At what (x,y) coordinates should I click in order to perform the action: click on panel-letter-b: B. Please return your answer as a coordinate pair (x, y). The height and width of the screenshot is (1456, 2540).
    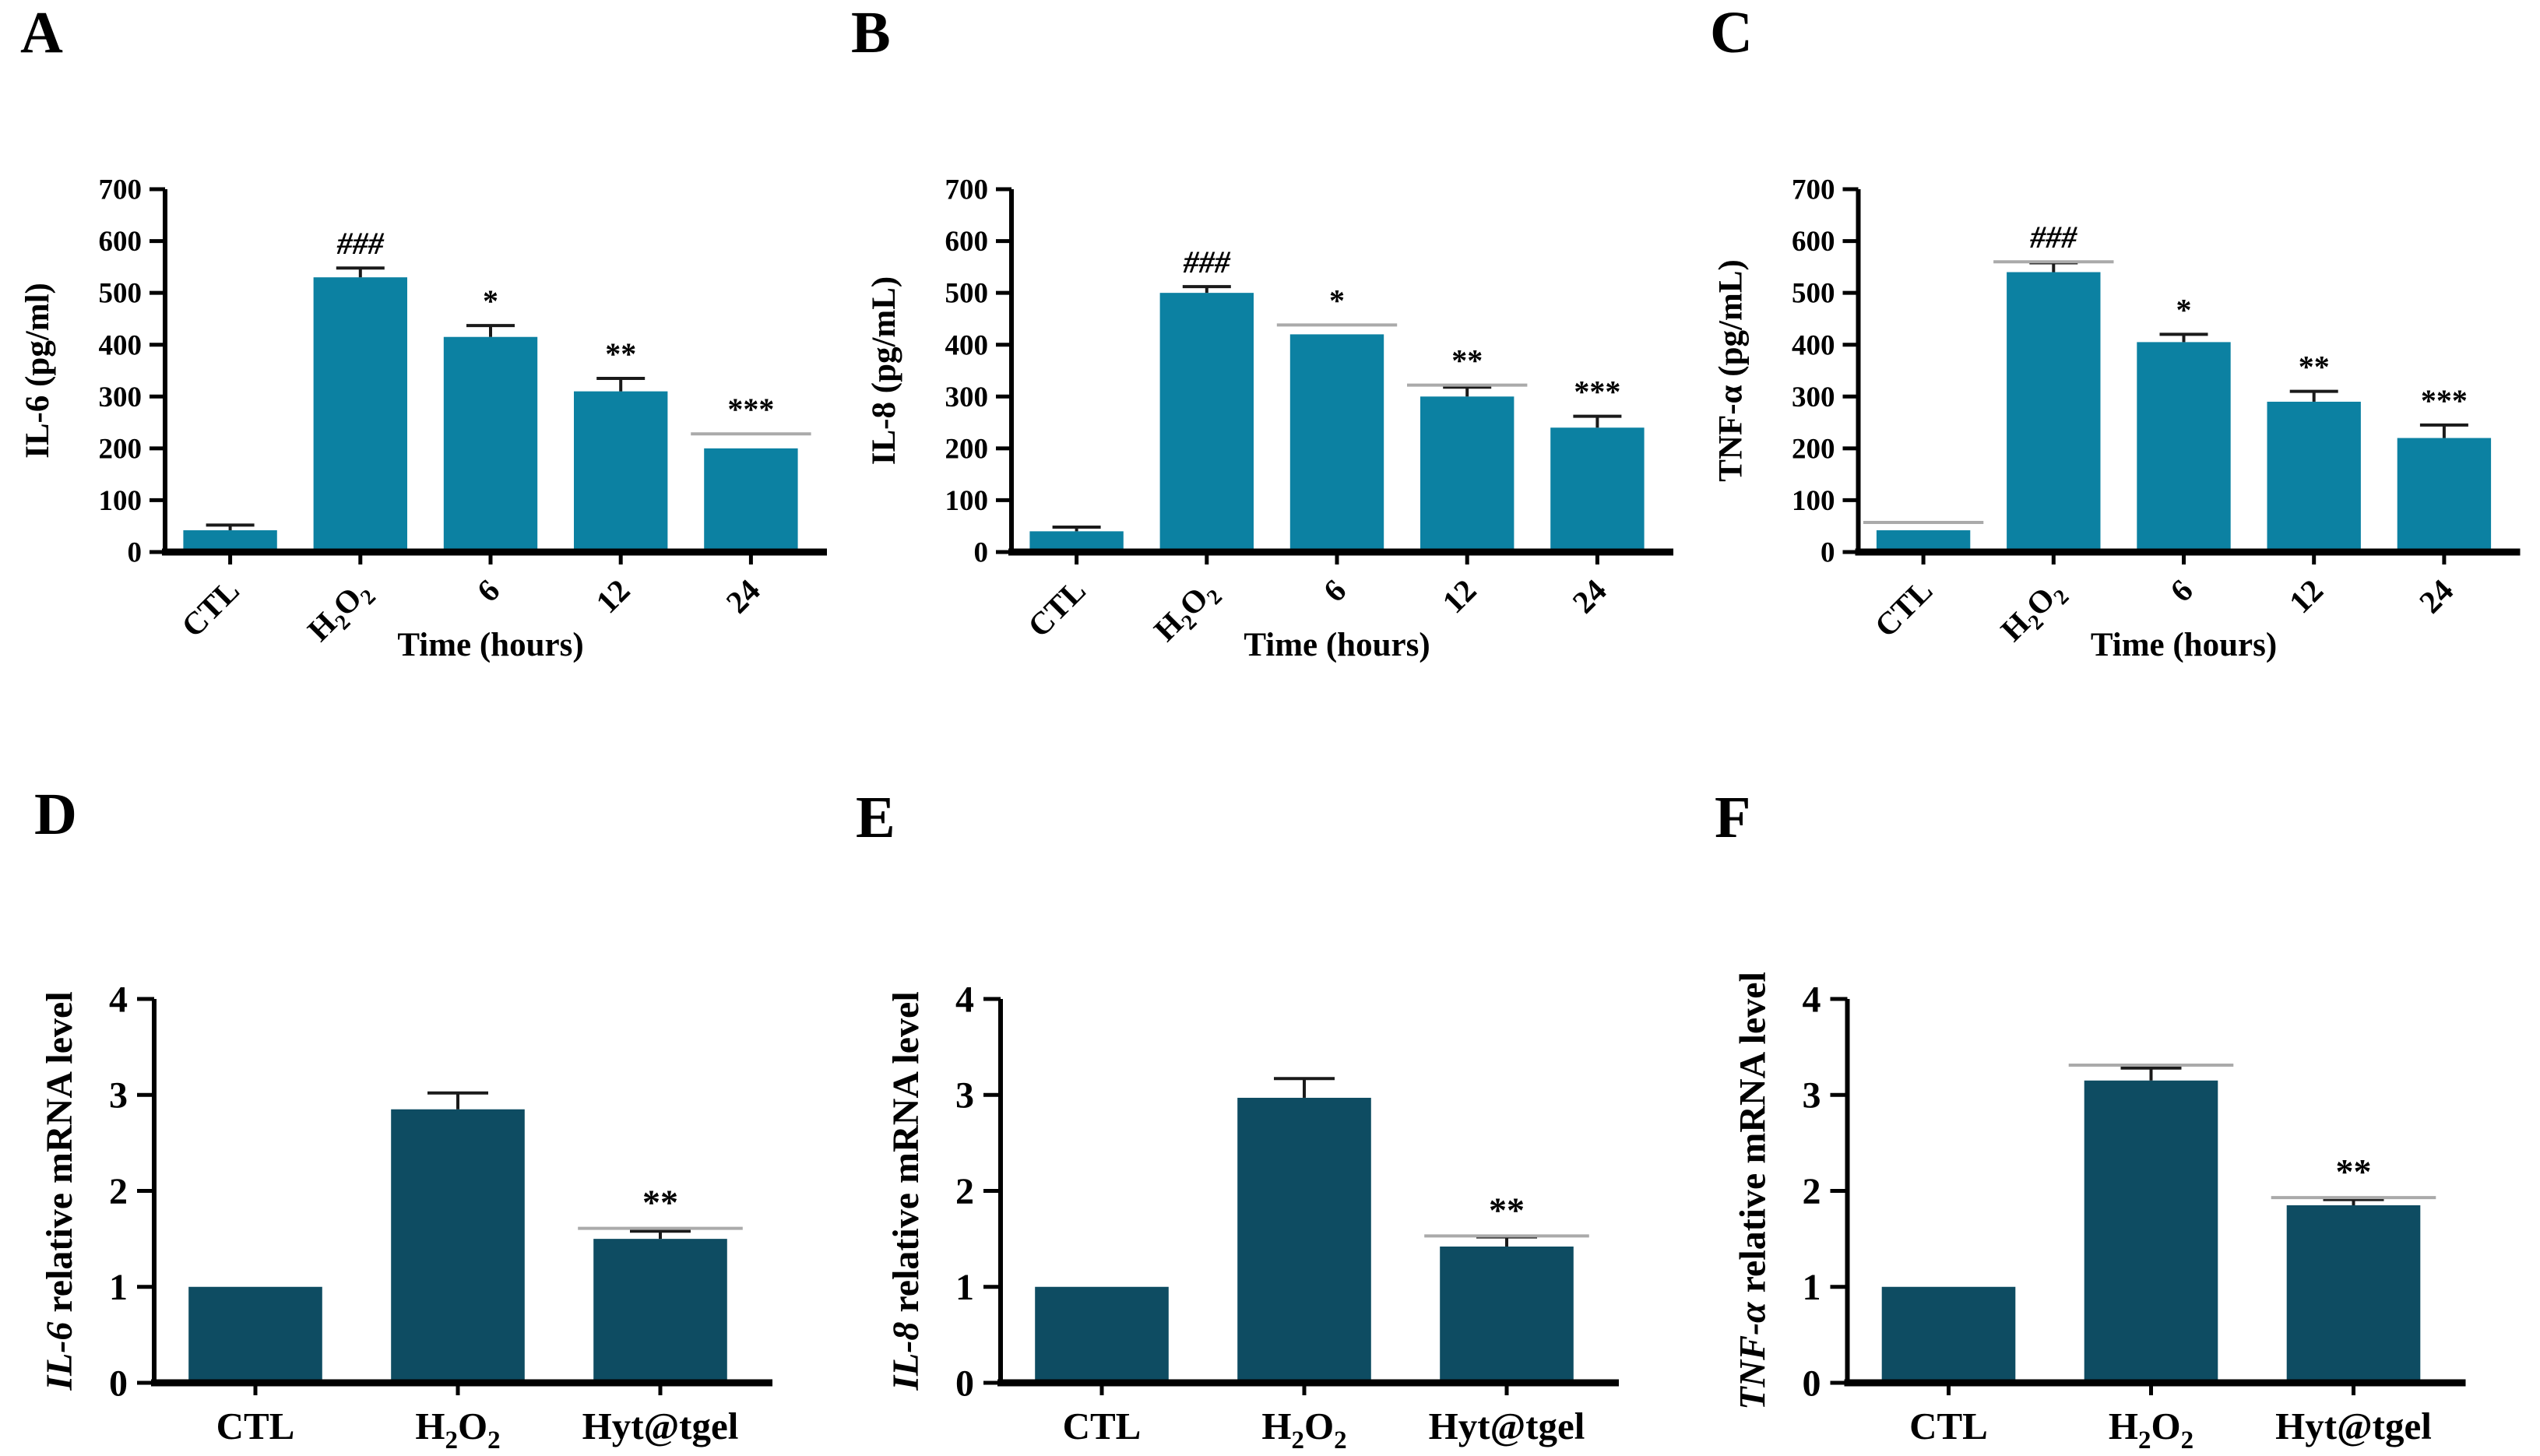
    Looking at the image, I should click on (871, 32).